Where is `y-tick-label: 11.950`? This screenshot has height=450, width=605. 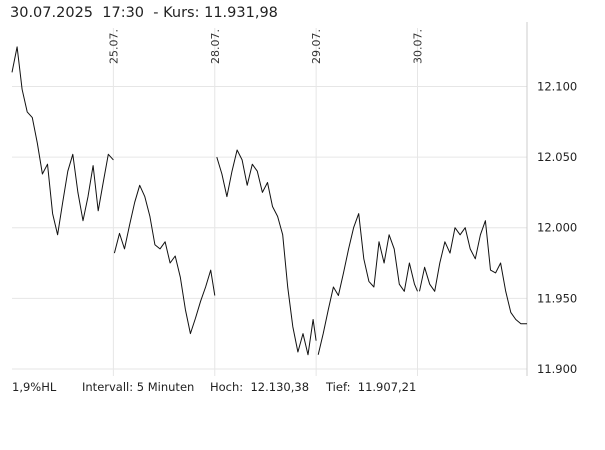
y-tick-label: 11.950 is located at coordinates (557, 298).